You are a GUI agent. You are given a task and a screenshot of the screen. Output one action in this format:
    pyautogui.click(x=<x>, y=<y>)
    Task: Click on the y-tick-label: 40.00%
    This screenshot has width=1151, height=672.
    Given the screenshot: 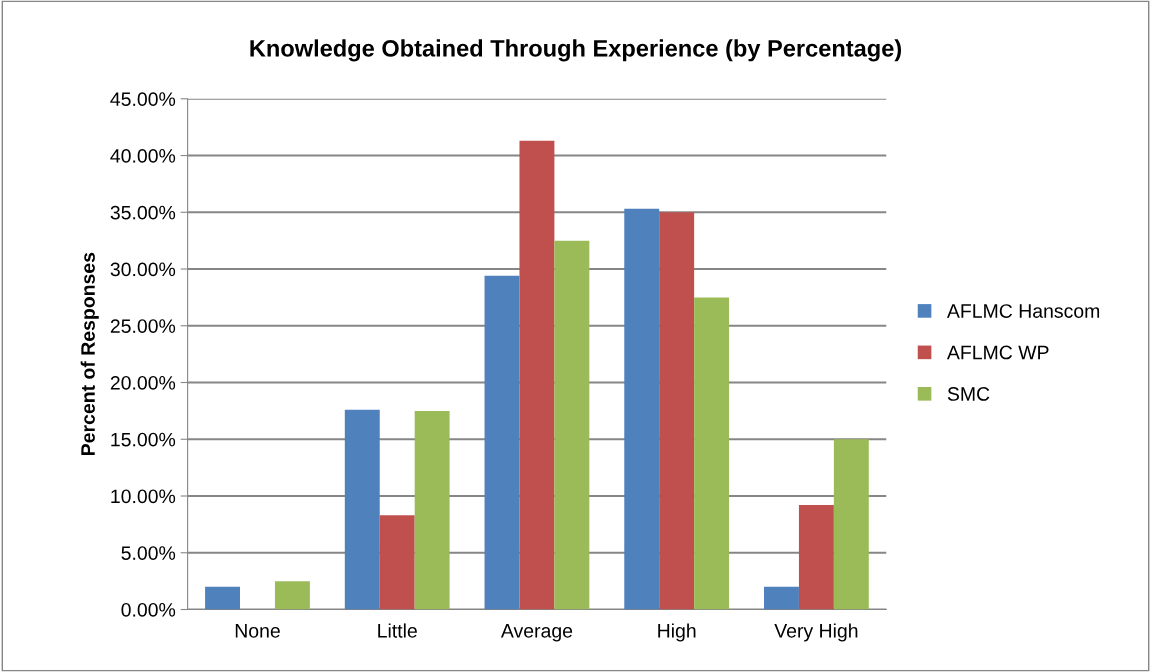 What is the action you would take?
    pyautogui.click(x=143, y=156)
    